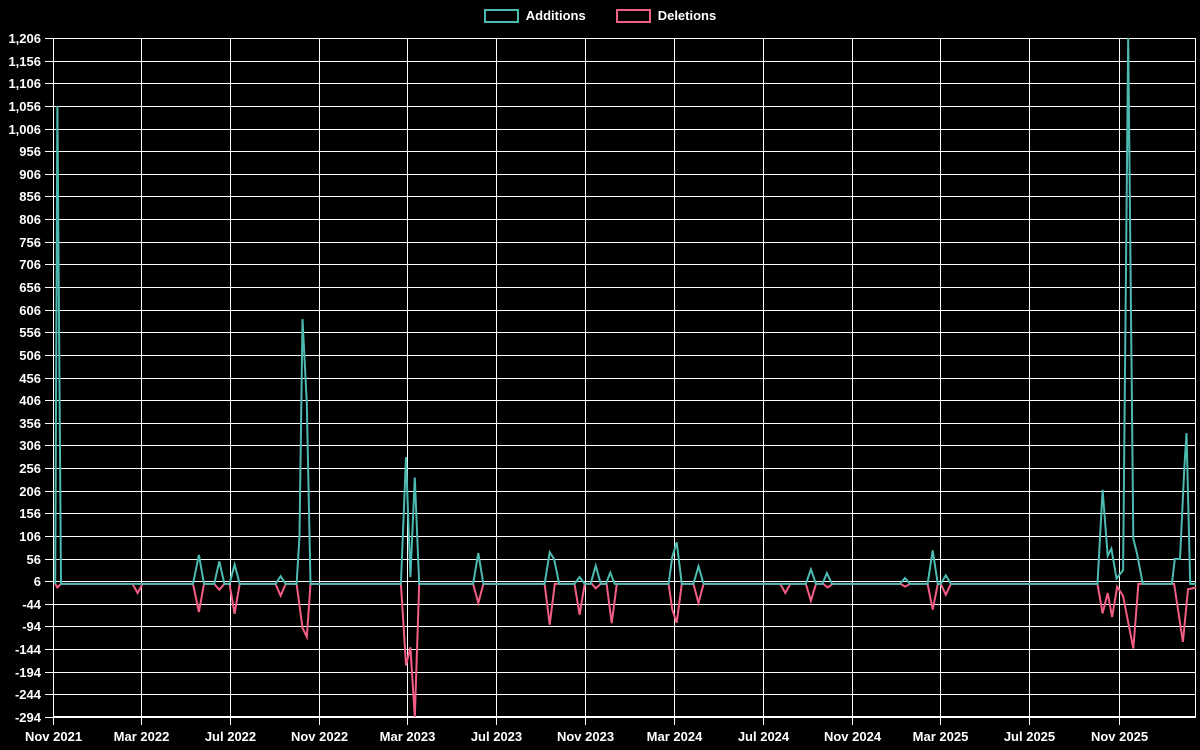 This screenshot has height=750, width=1200. Describe the element at coordinates (675, 736) in the screenshot. I see `x-tick-label: Mar 2024` at that location.